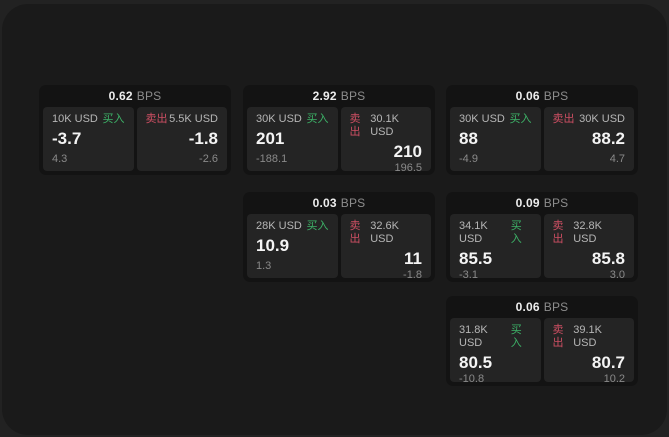 The width and height of the screenshot is (669, 437). Describe the element at coordinates (614, 379) in the screenshot. I see `sell-change: 10.2` at that location.